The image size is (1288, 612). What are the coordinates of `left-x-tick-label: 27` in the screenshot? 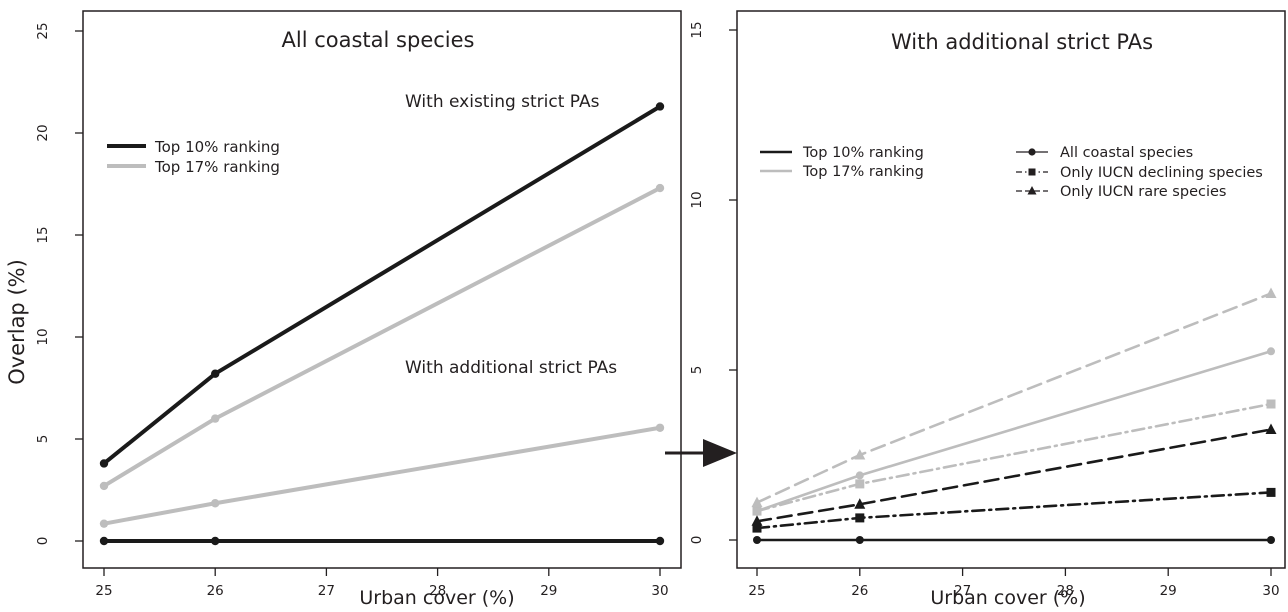 It's located at (326, 591).